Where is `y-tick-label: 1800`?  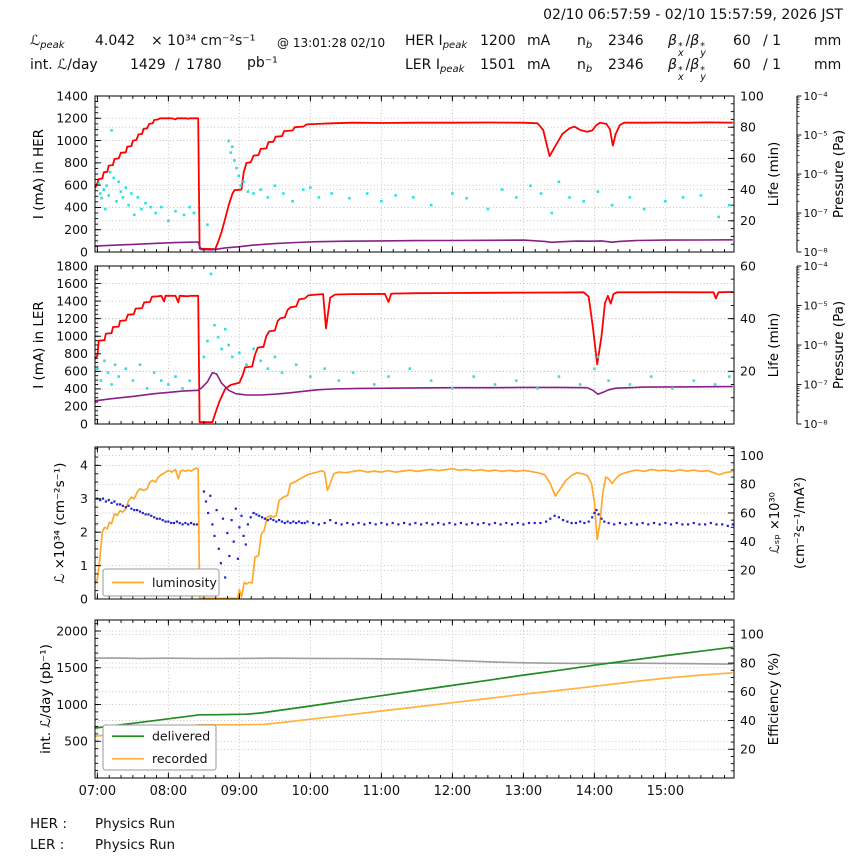 y-tick-label: 1800 is located at coordinates (72, 265).